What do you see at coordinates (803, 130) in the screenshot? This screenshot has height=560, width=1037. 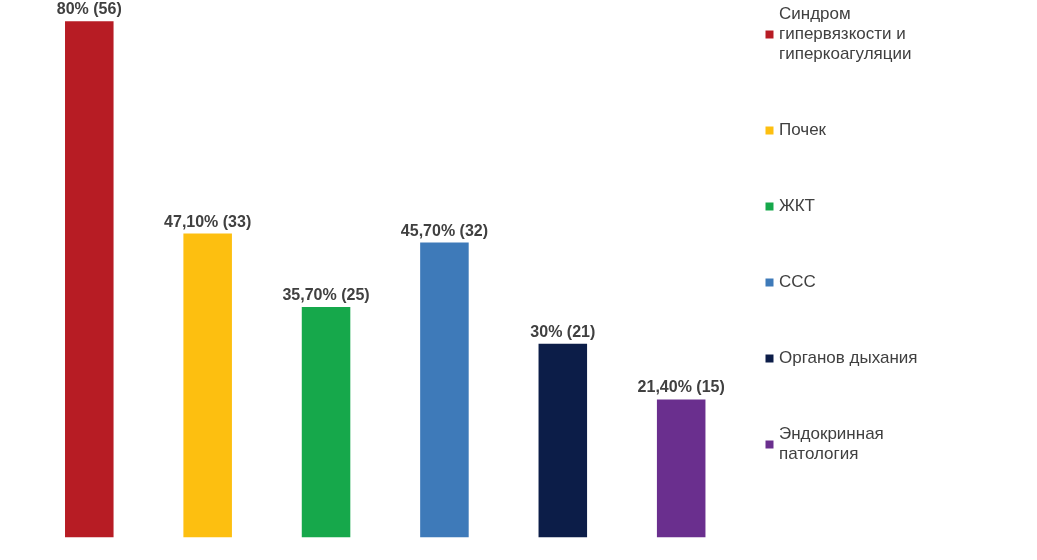 I see `legend-label: Почек` at bounding box center [803, 130].